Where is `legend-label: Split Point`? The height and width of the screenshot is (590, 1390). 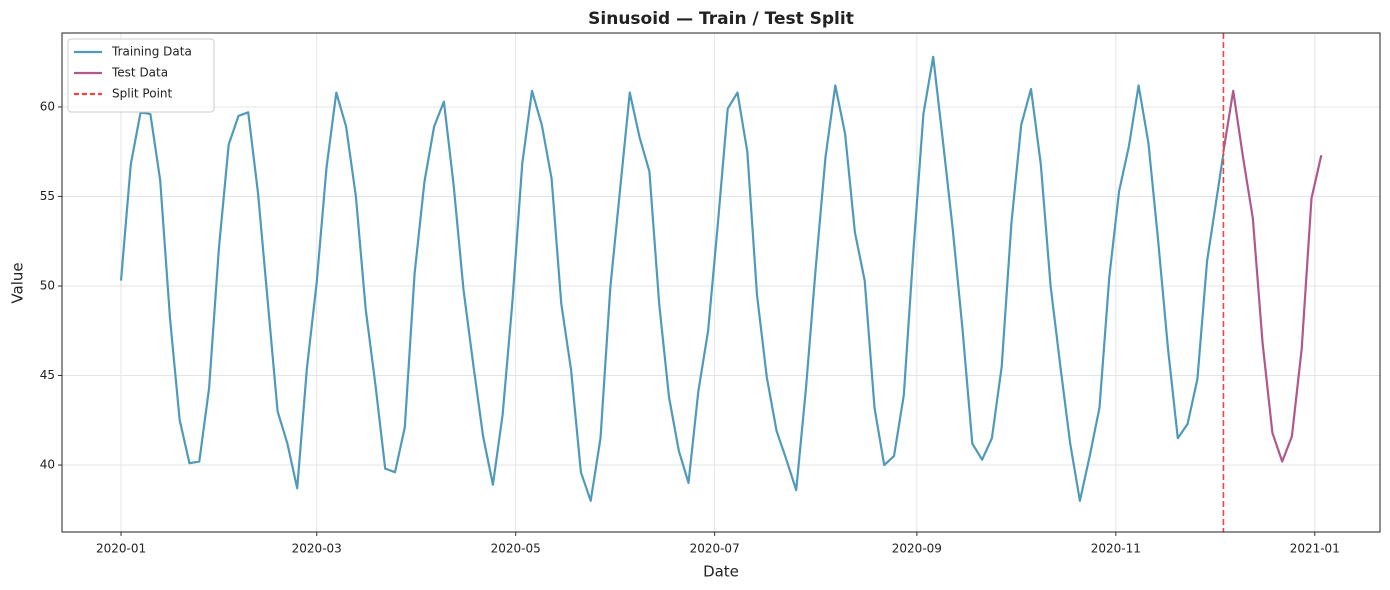 legend-label: Split Point is located at coordinates (142, 94).